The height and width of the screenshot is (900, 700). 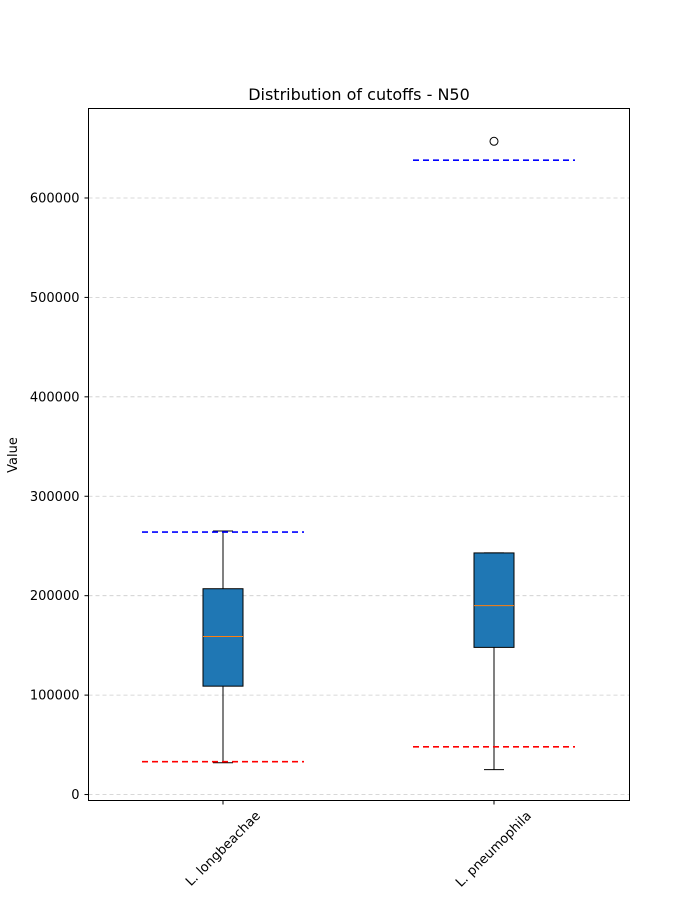 I want to click on y-axis-label: Value, so click(x=13, y=455).